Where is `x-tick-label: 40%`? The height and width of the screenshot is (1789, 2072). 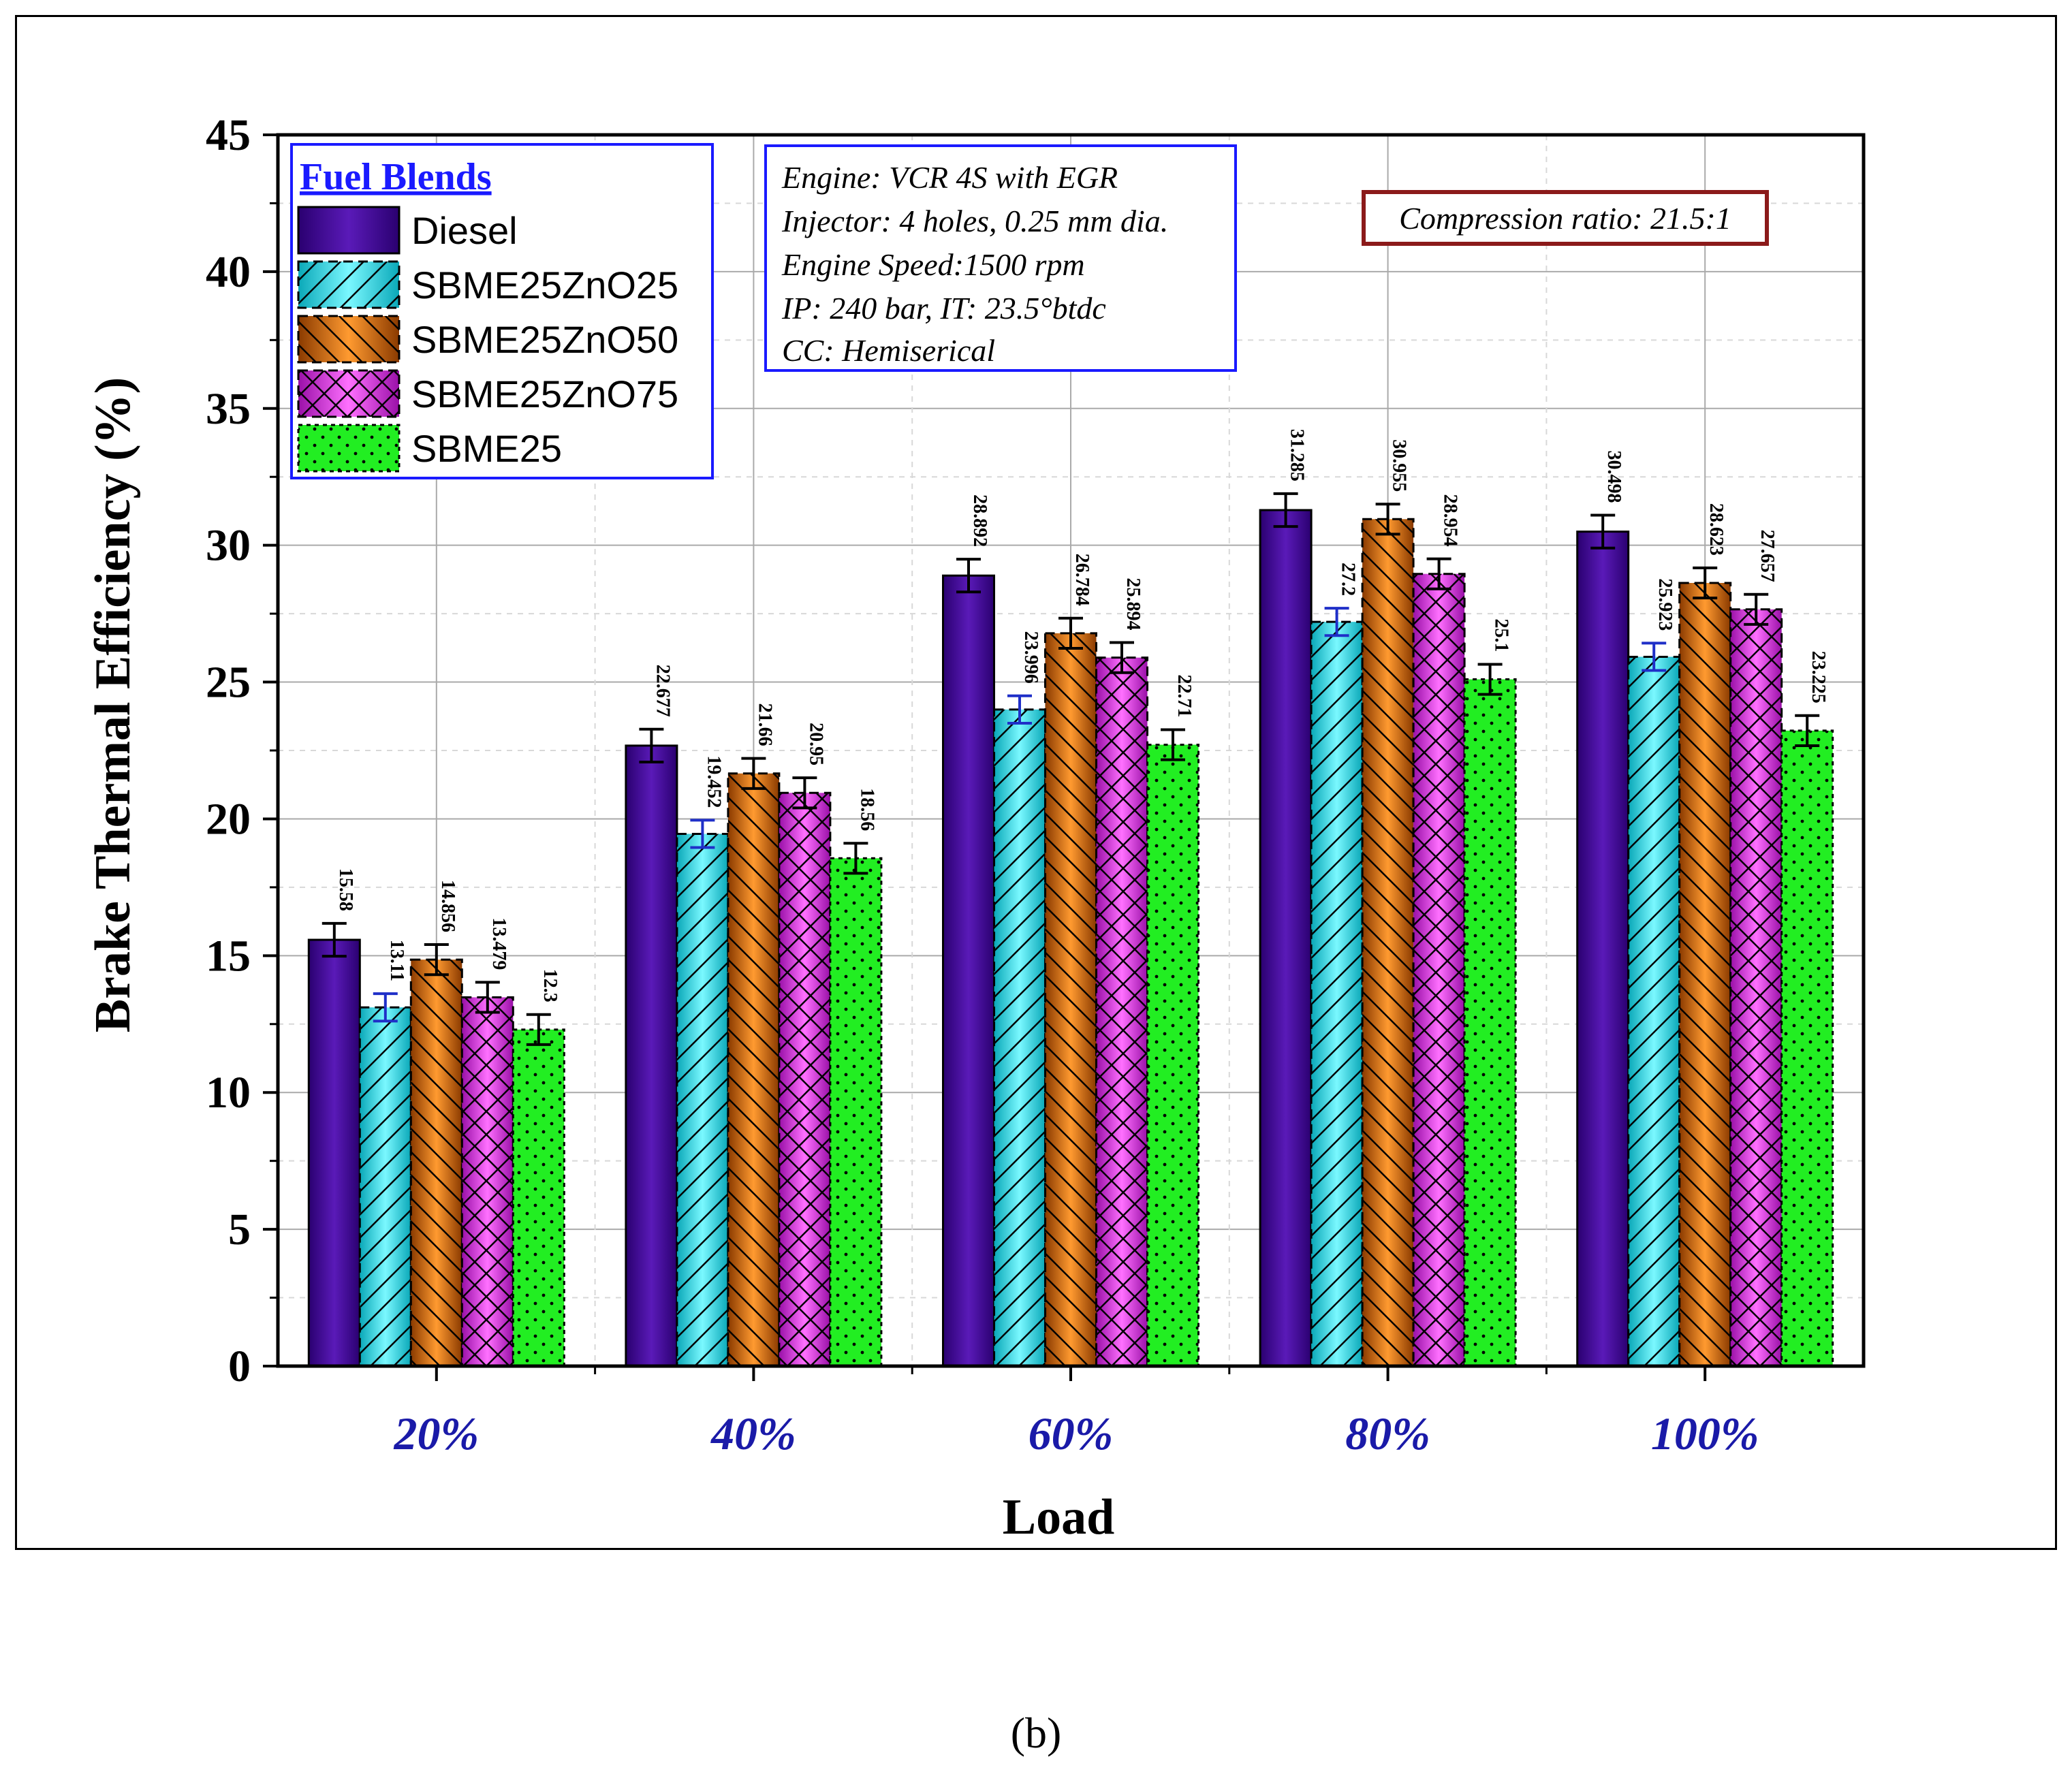
x-tick-label: 40% is located at coordinates (753, 1433).